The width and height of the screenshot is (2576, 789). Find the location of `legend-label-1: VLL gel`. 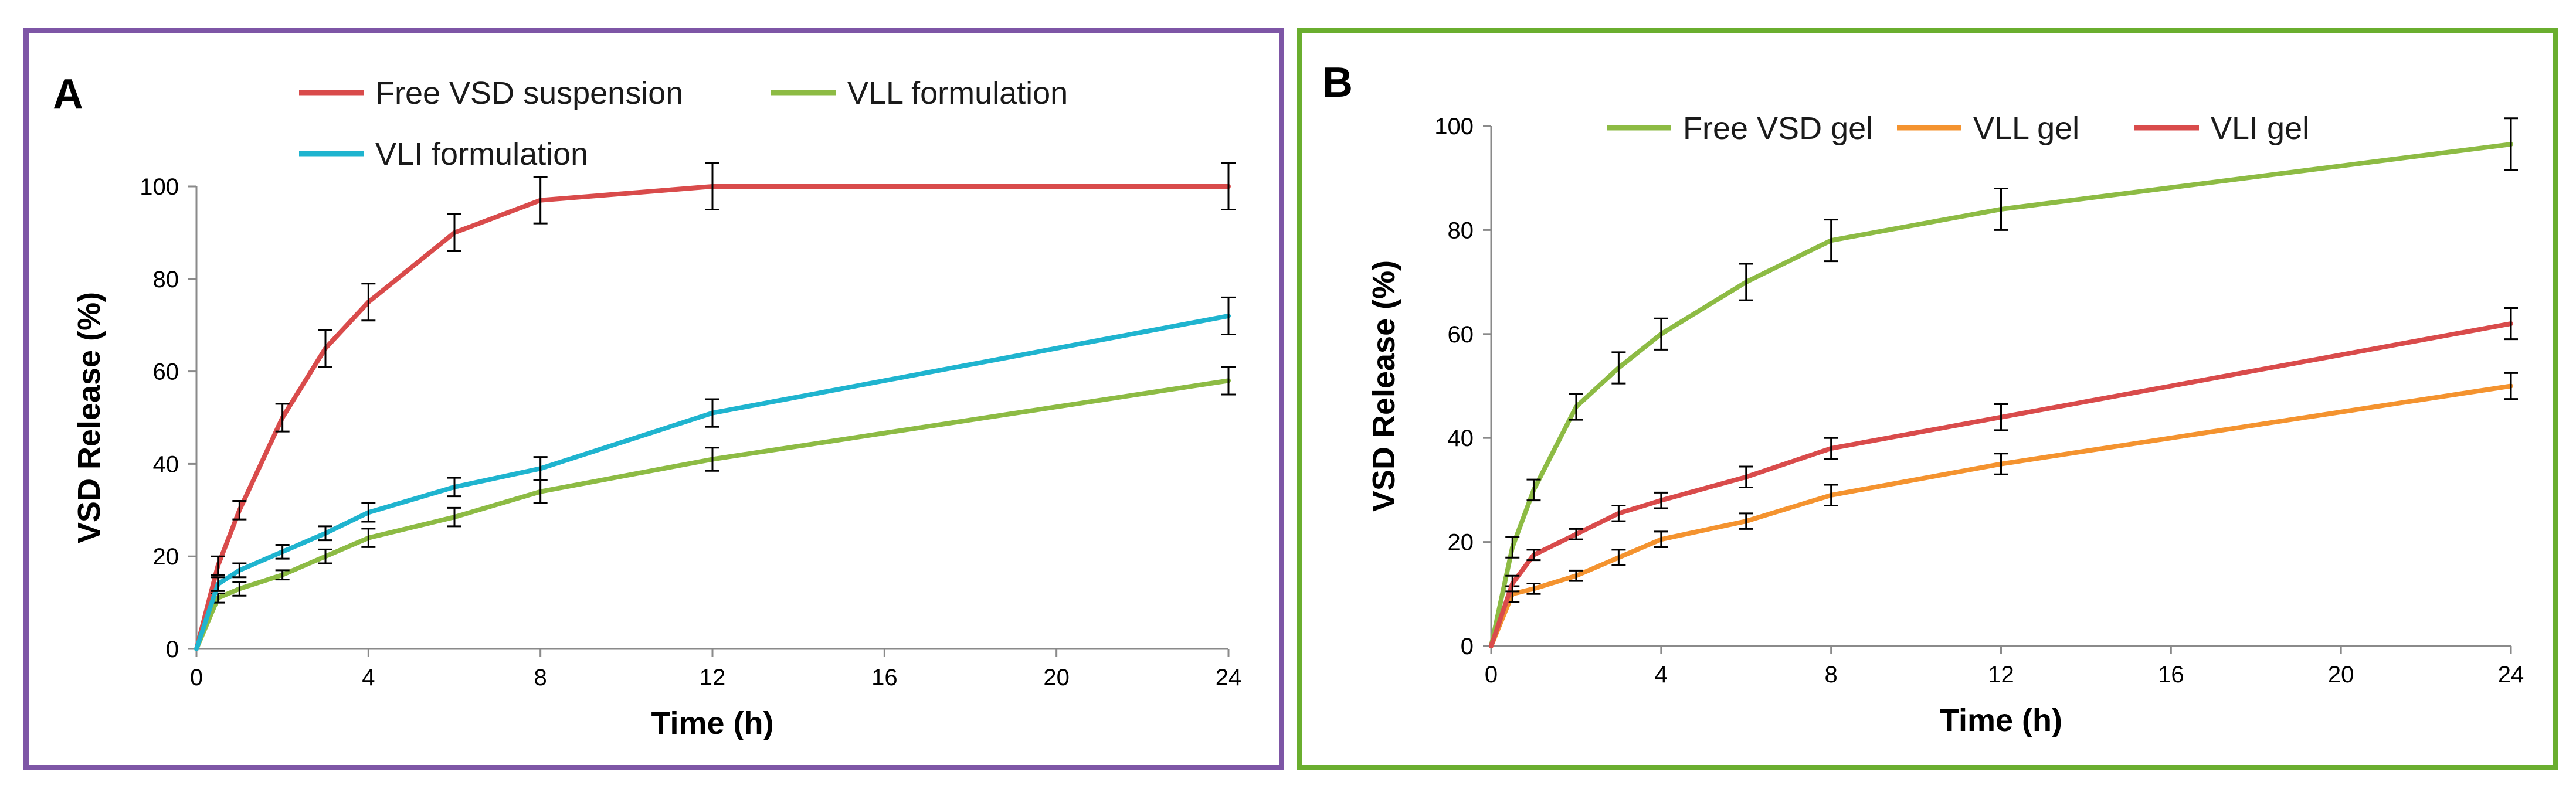

legend-label-1: VLL gel is located at coordinates (2026, 128).